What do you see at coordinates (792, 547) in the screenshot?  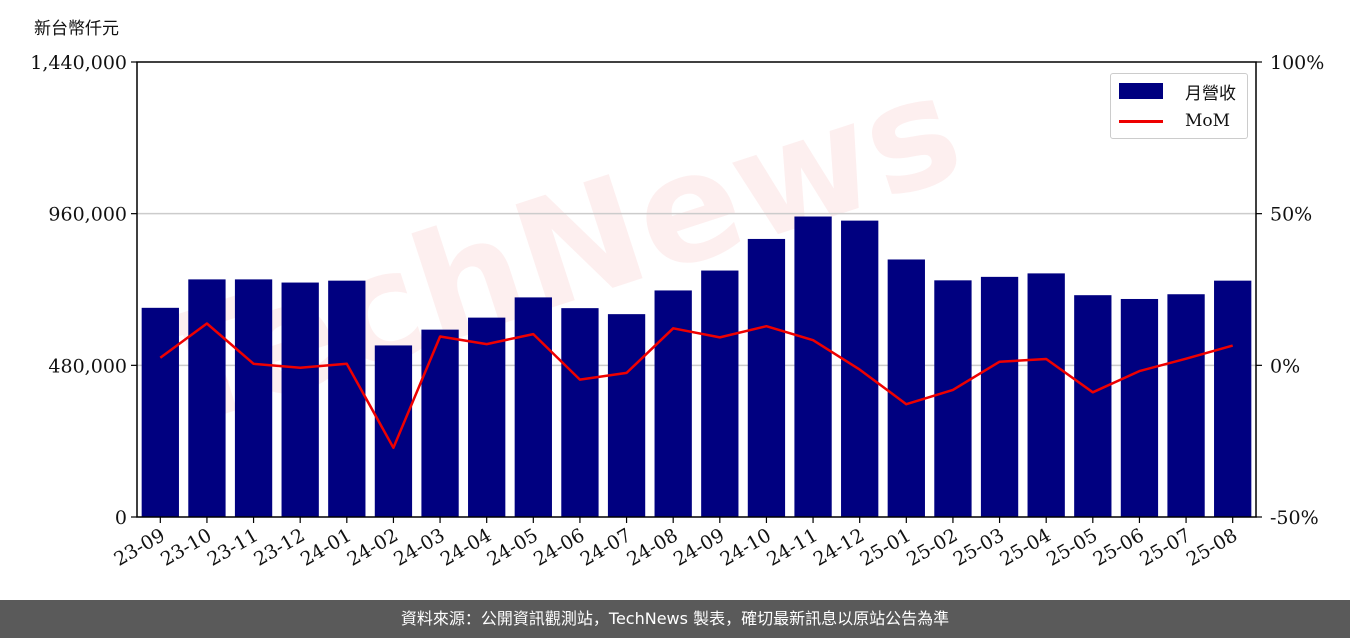 I see `x-tick-label: 24-11` at bounding box center [792, 547].